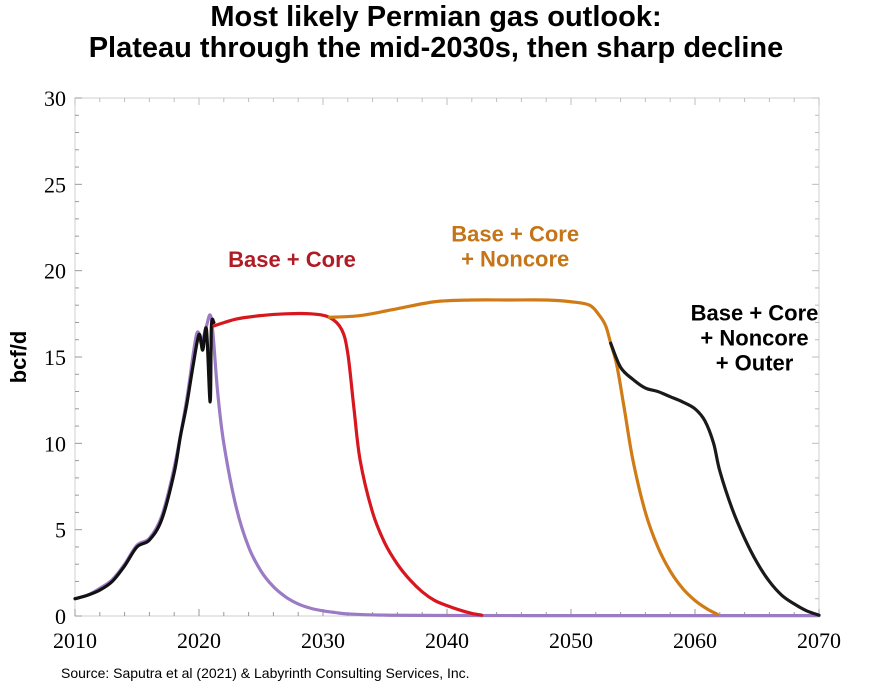  I want to click on y-tick-label: 5, so click(60, 530).